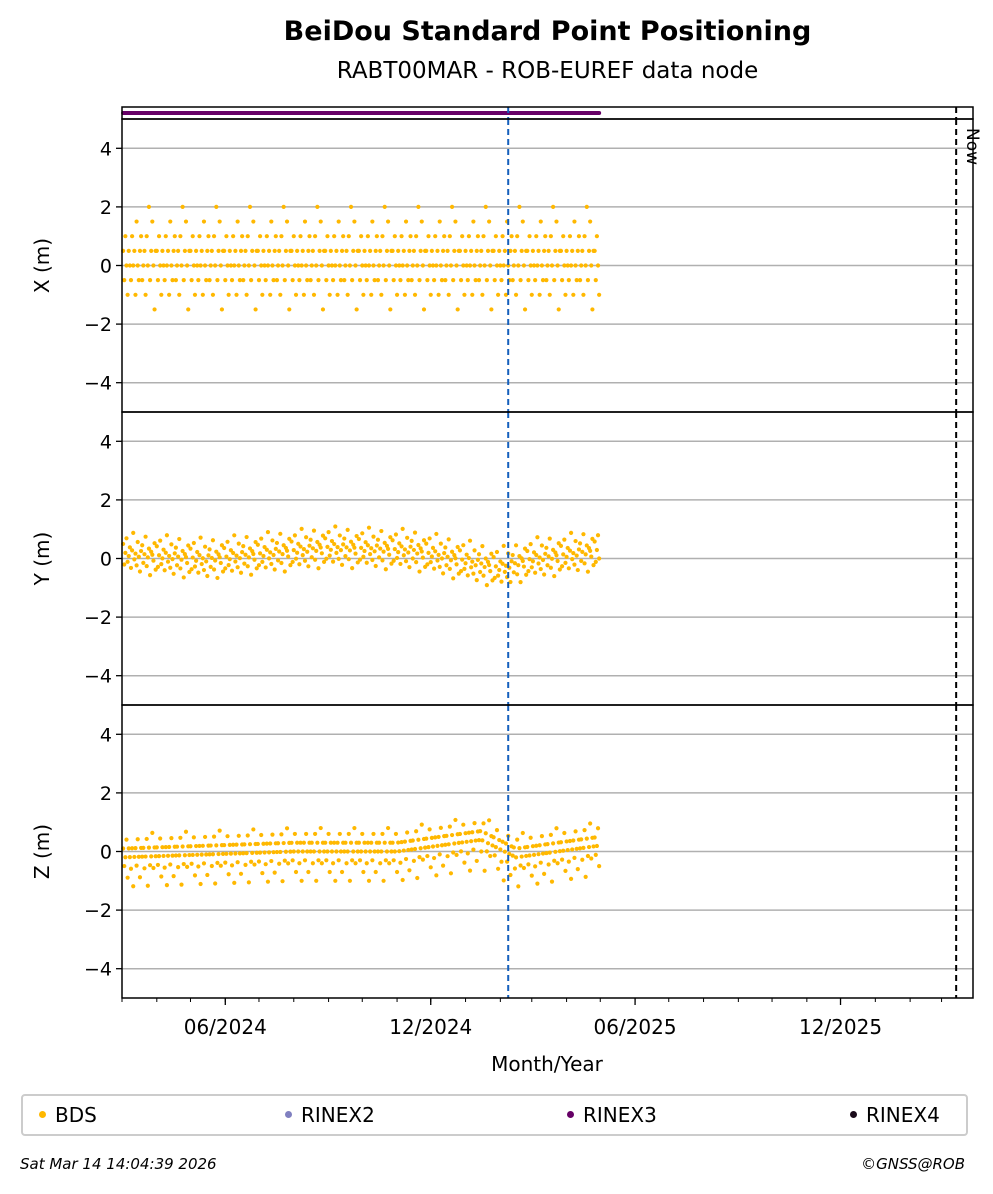 The width and height of the screenshot is (993, 1194). I want to click on legend-item-rinex2: RINEX2, so click(330, 1115).